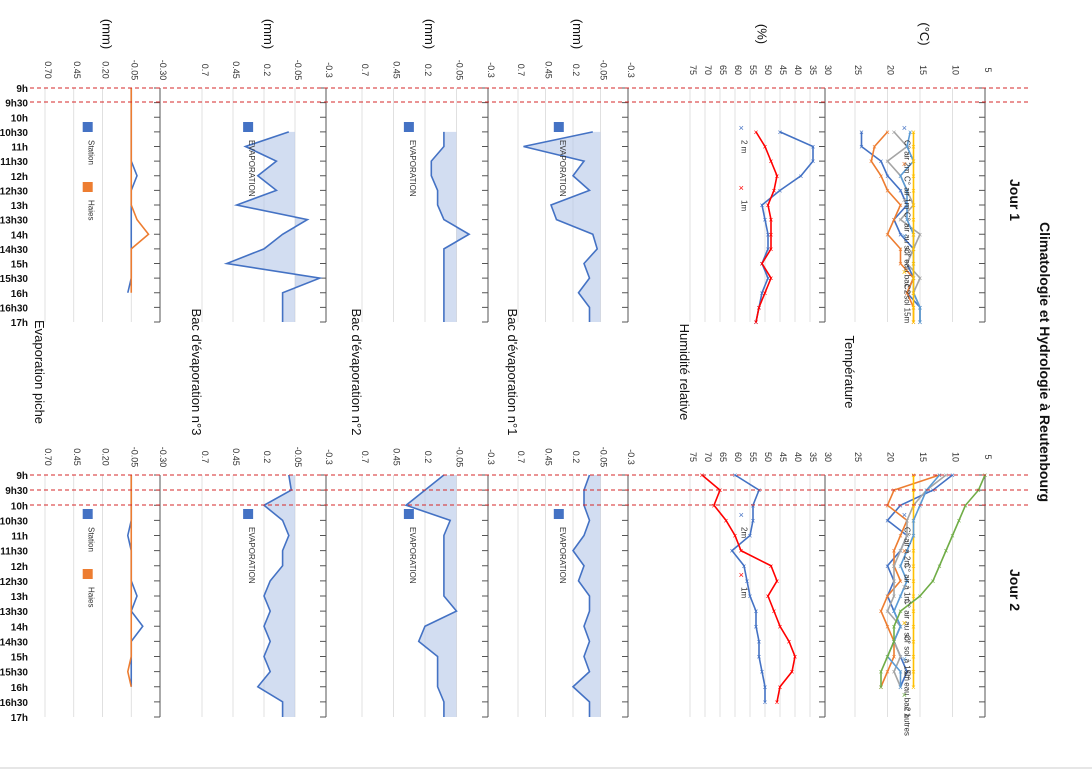 This screenshot has height=771, width=1092. Describe the element at coordinates (708, 457) in the screenshot. I see `value-tick-label: 70` at that location.